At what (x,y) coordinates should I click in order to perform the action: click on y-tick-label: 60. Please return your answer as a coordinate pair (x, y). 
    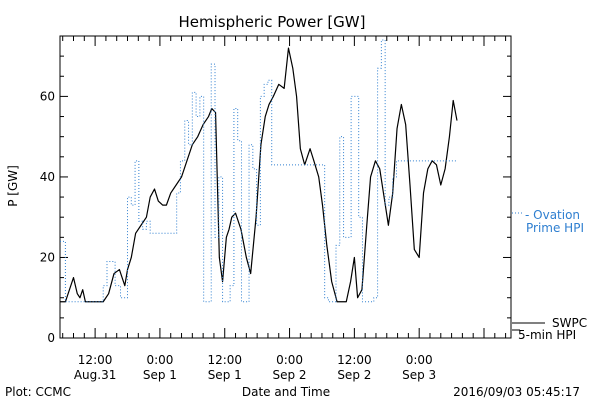
    Looking at the image, I should click on (47, 96).